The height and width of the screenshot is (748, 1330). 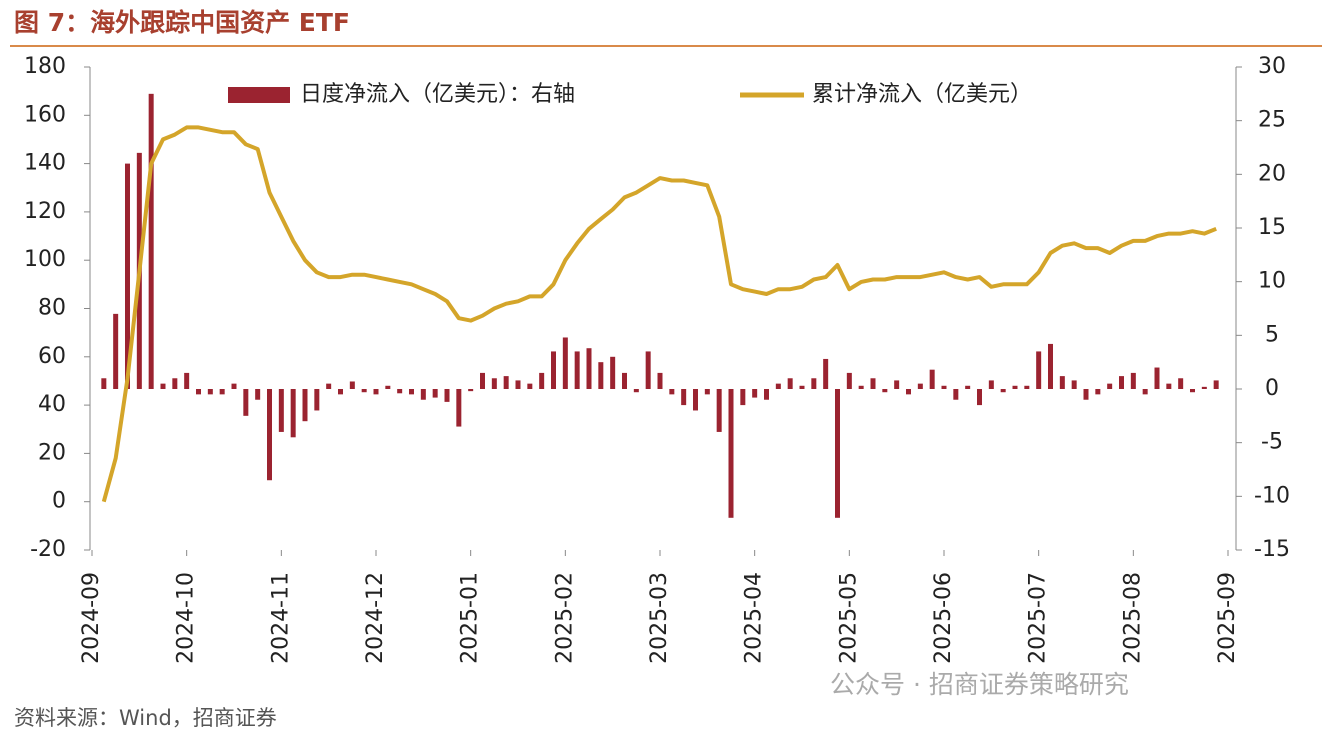 I want to click on y-tick-label: 80, so click(x=52, y=308).